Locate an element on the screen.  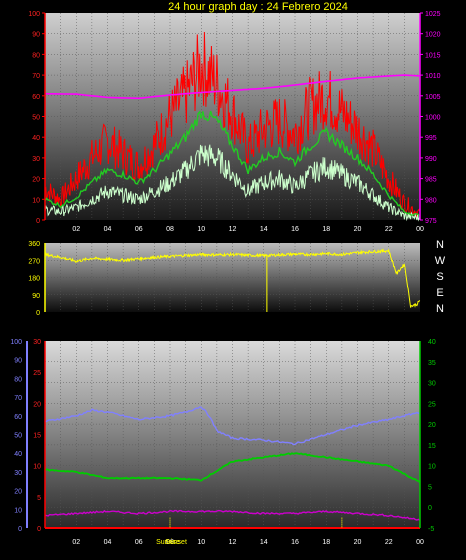
wind-y-tick-label: 100 is located at coordinates (34, 14).